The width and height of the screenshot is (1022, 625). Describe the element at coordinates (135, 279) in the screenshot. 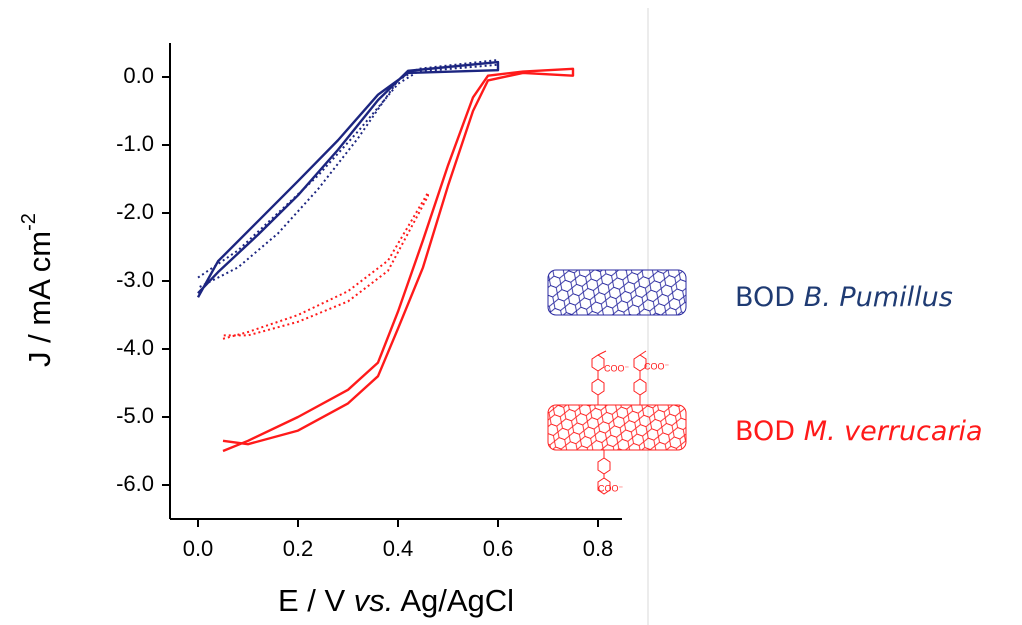

I see `y-tick-label: -3.0` at that location.